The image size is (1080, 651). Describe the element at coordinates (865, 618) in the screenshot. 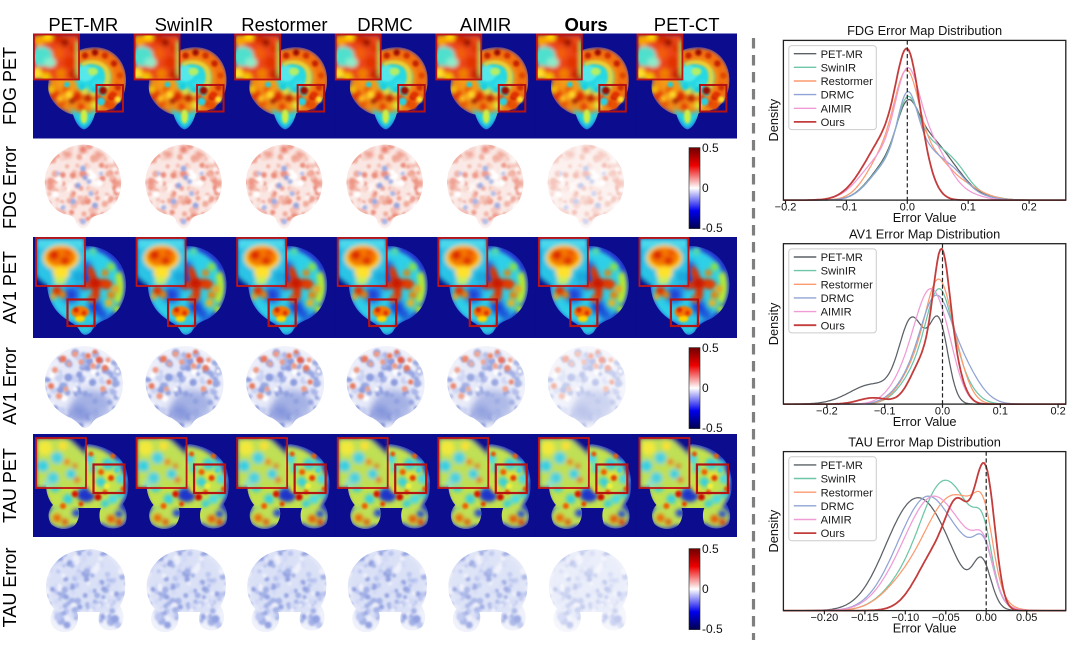

I see `svg-text: −0.15` at that location.